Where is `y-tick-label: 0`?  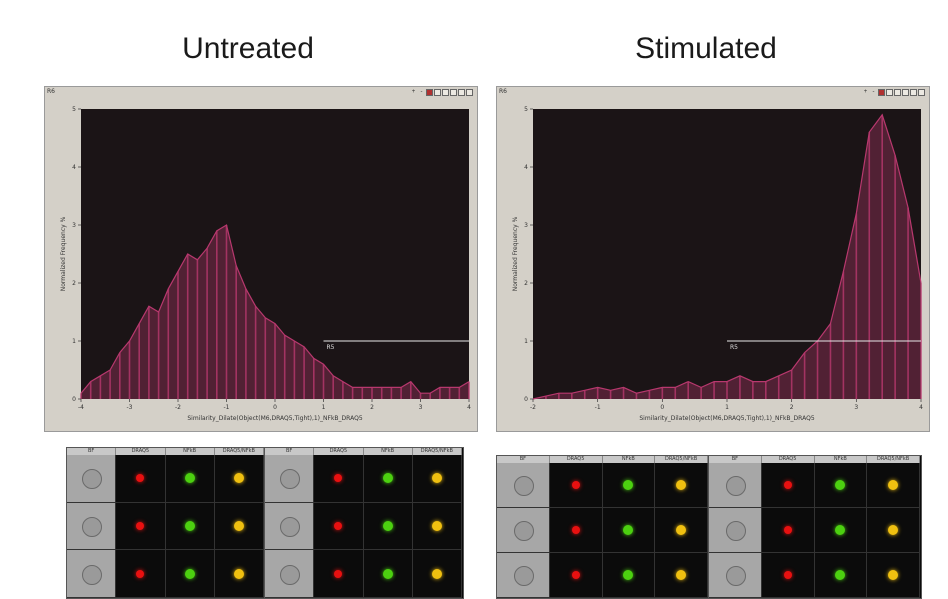 y-tick-label: 0 is located at coordinates (526, 399).